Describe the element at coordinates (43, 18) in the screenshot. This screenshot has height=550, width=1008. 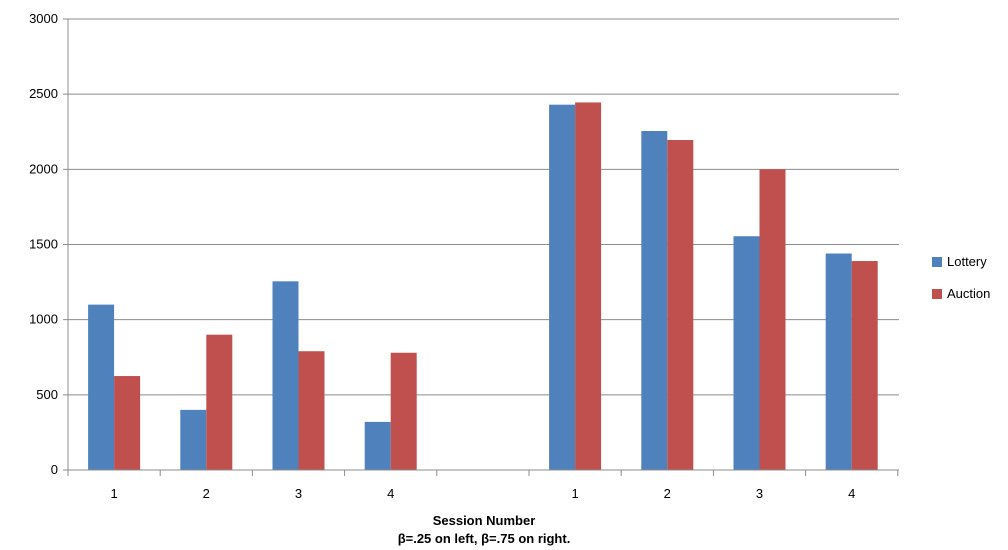
I see `y-tick-label: 3000` at that location.